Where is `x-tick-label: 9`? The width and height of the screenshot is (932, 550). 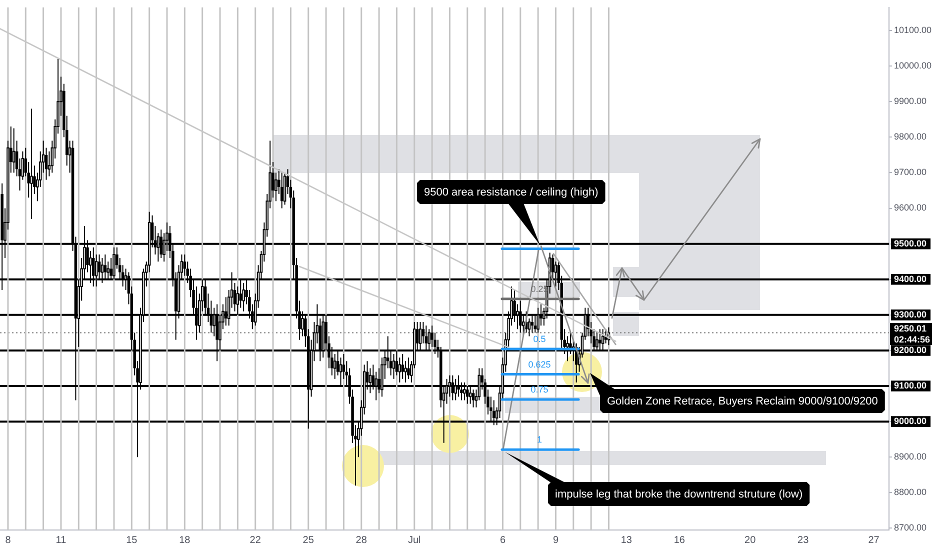
x-tick-label: 9 is located at coordinates (555, 540).